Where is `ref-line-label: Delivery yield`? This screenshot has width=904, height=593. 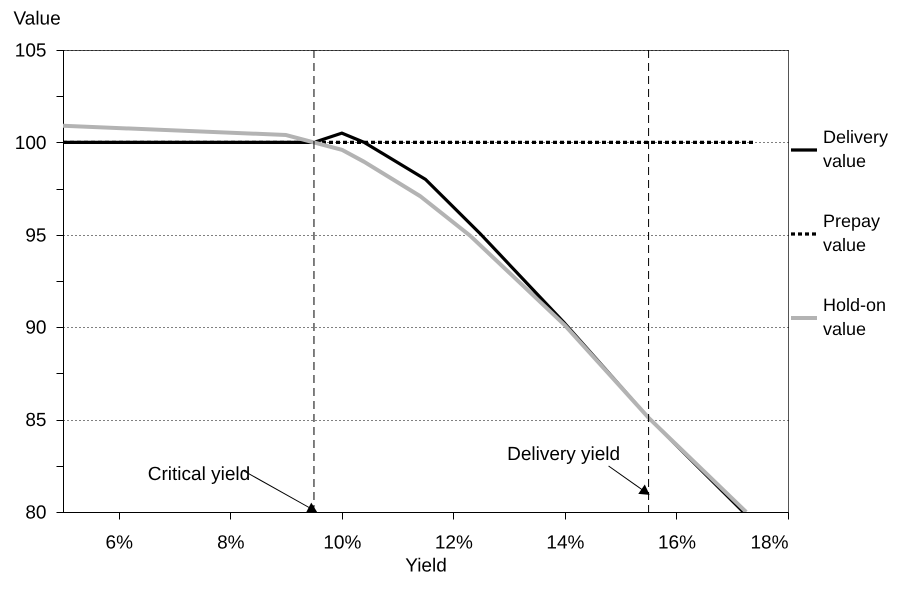 ref-line-label: Delivery yield is located at coordinates (563, 454).